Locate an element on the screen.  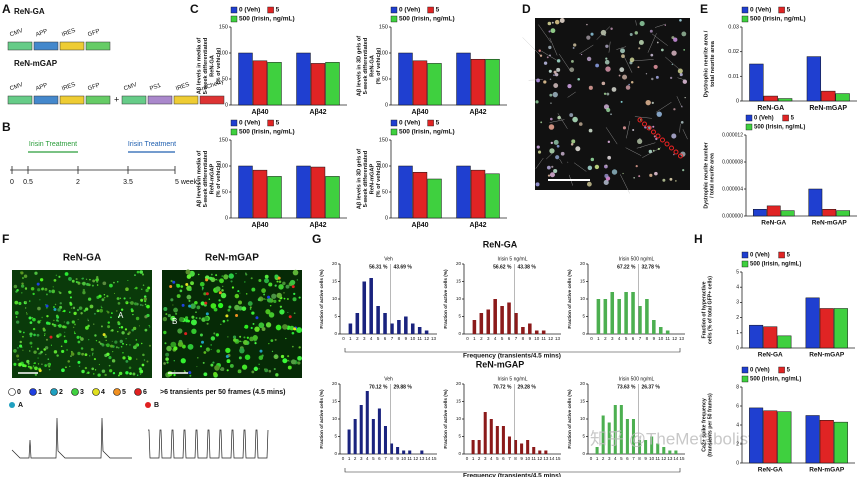
y-axis-label: ReN-GA is located at coordinates (213, 66).